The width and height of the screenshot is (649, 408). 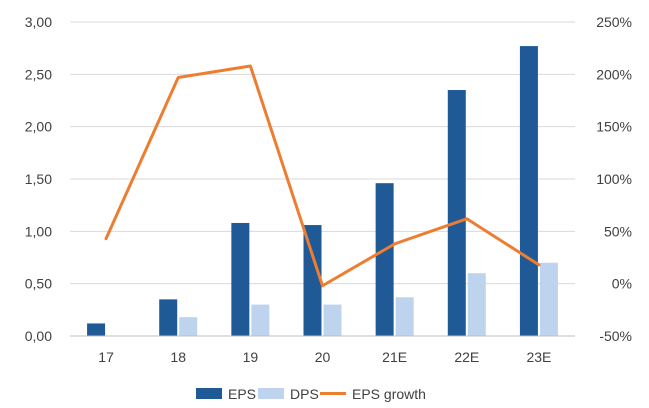 I want to click on x-tick-label: 19, so click(x=251, y=357).